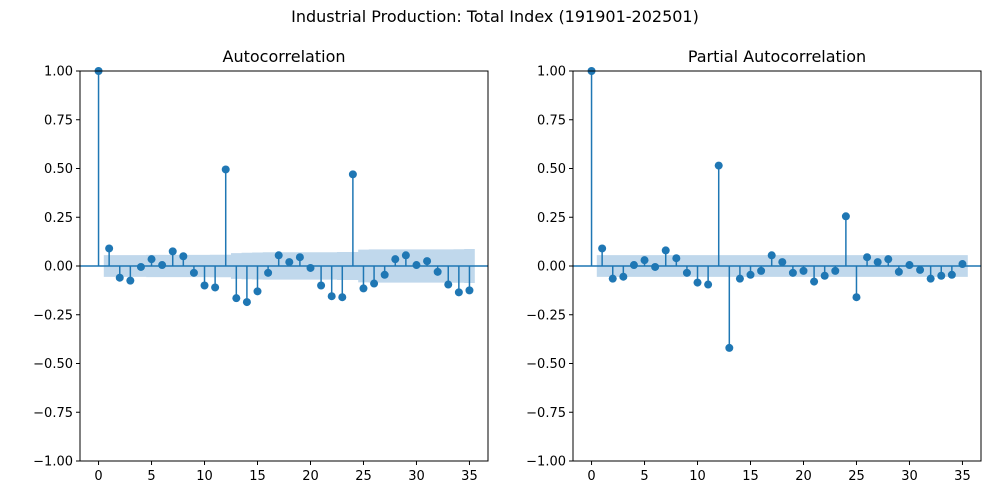  Describe the element at coordinates (777, 56) in the screenshot. I see `panel-title: Partial Autocorrelation` at that location.